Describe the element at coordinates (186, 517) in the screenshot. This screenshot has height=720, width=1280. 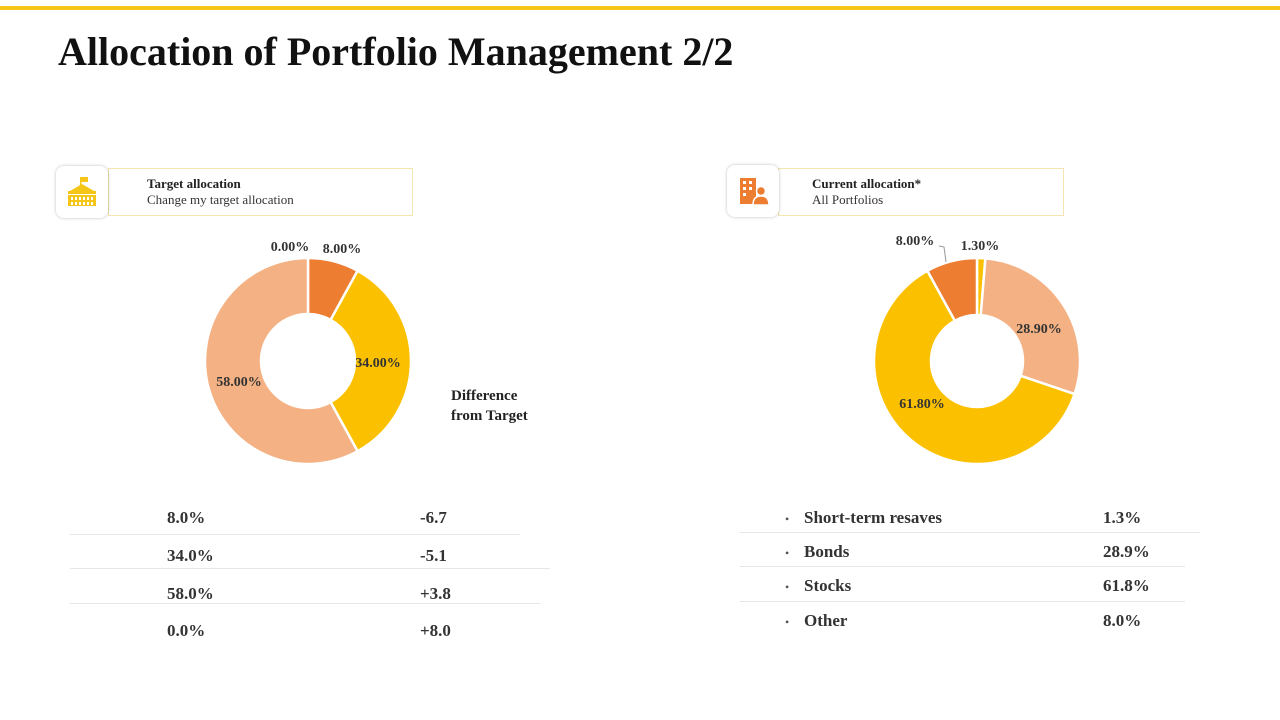
I see `target-row-1-pct: 8.0%` at that location.